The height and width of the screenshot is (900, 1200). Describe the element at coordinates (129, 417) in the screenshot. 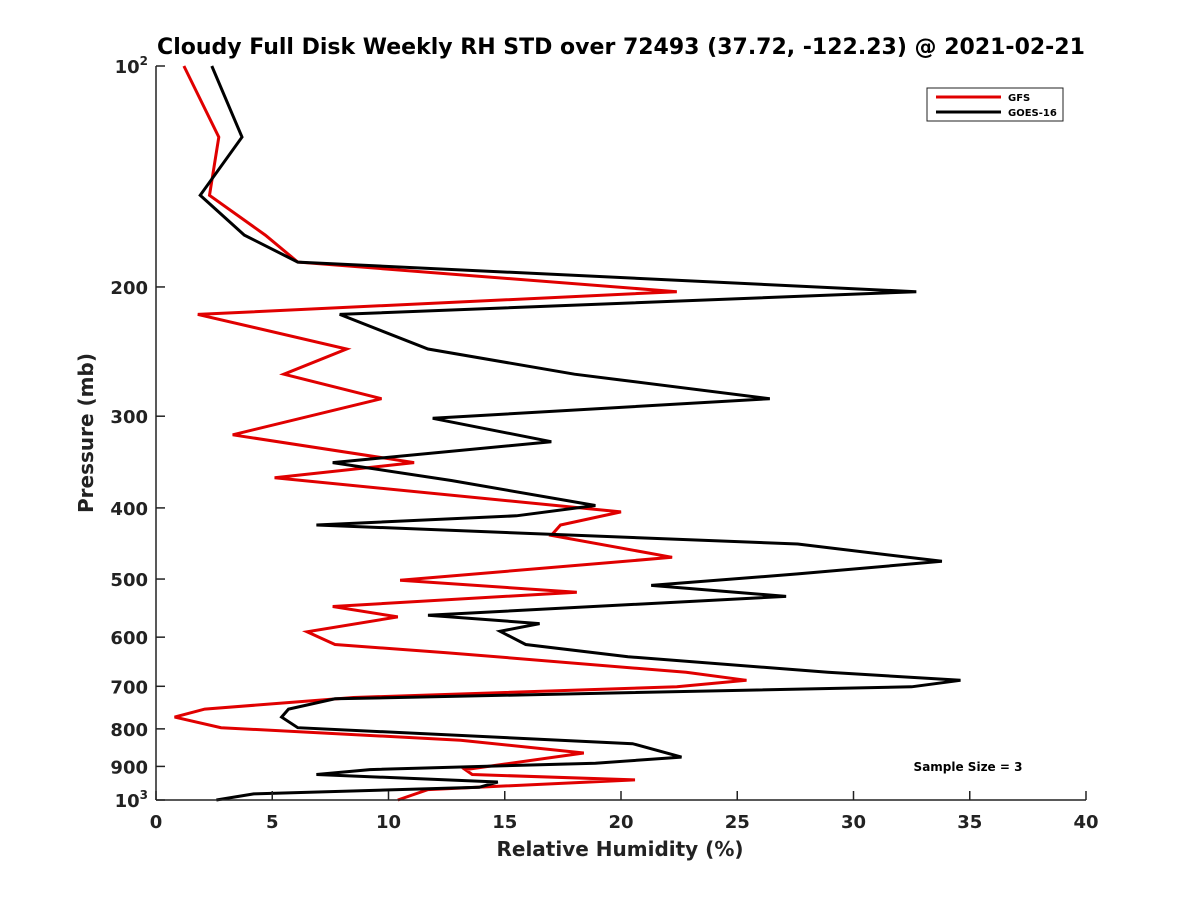

I see `y-tick-label: 300` at that location.